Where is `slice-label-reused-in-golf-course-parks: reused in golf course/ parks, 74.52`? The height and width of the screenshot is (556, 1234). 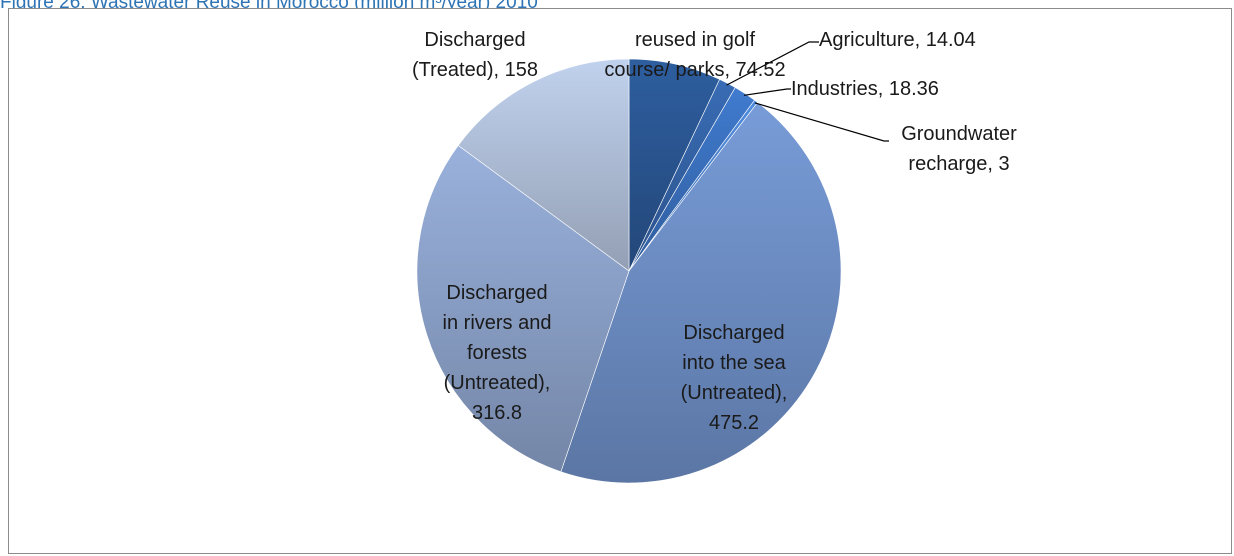
slice-label-reused-in-golf-course-parks: reused in golf course/ parks, 74.52 is located at coordinates (694, 55).